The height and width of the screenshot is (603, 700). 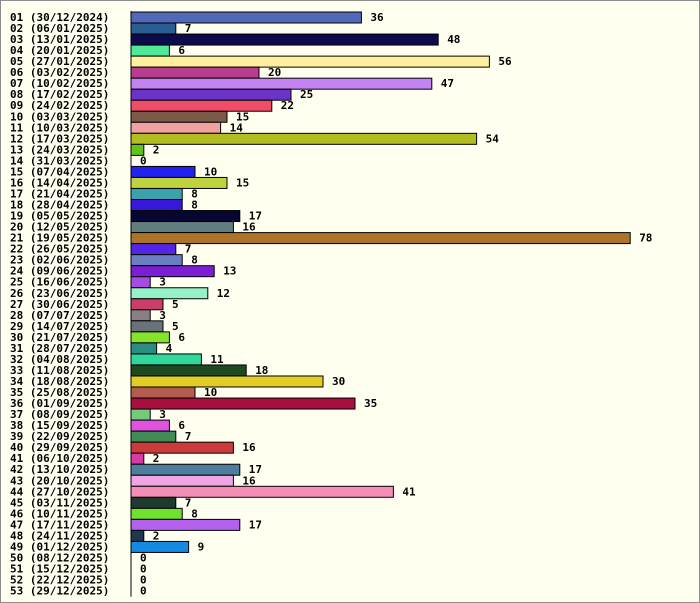 I want to click on value-label: 48, so click(x=453, y=39).